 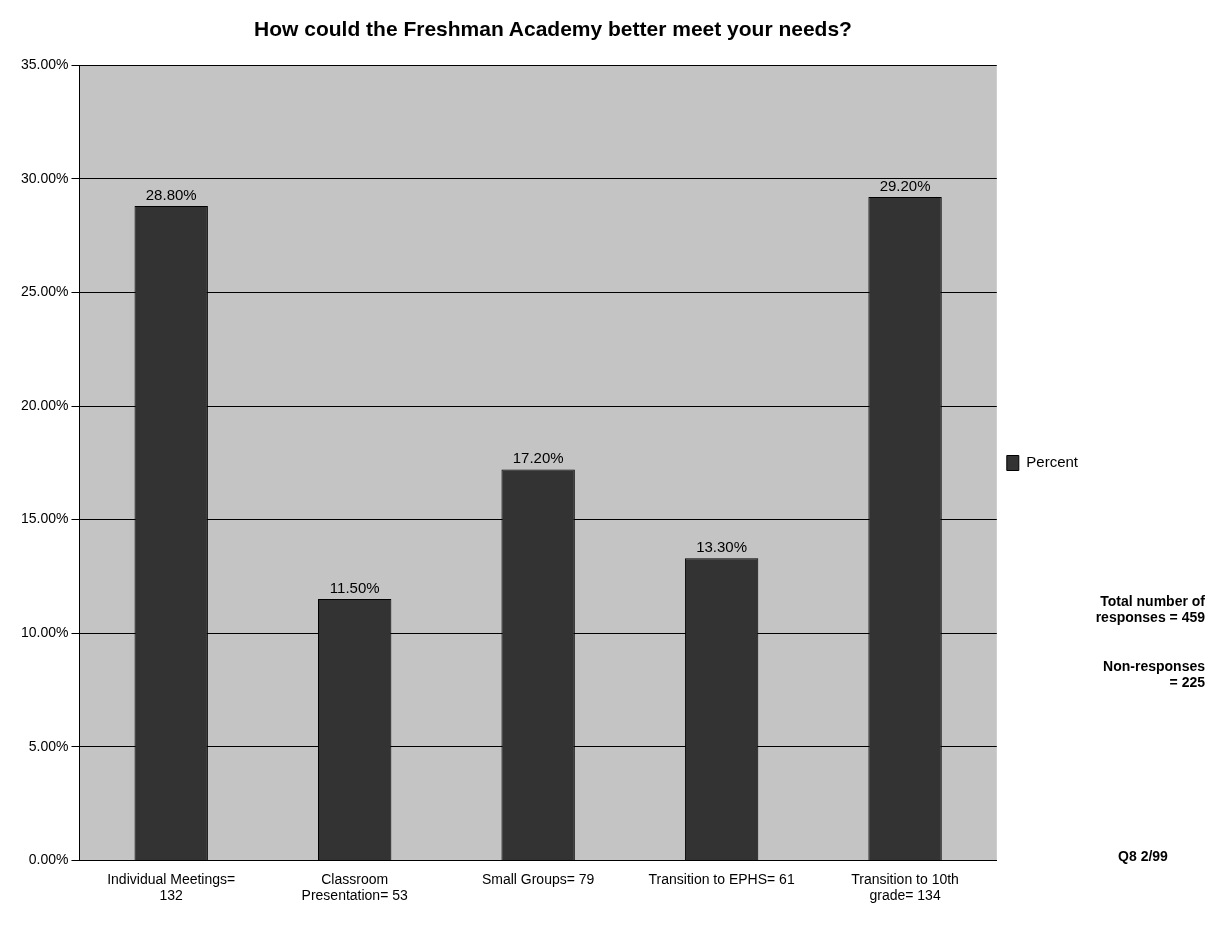 I want to click on x-tick-label: Transition to EPHS= 61, so click(x=721, y=878).